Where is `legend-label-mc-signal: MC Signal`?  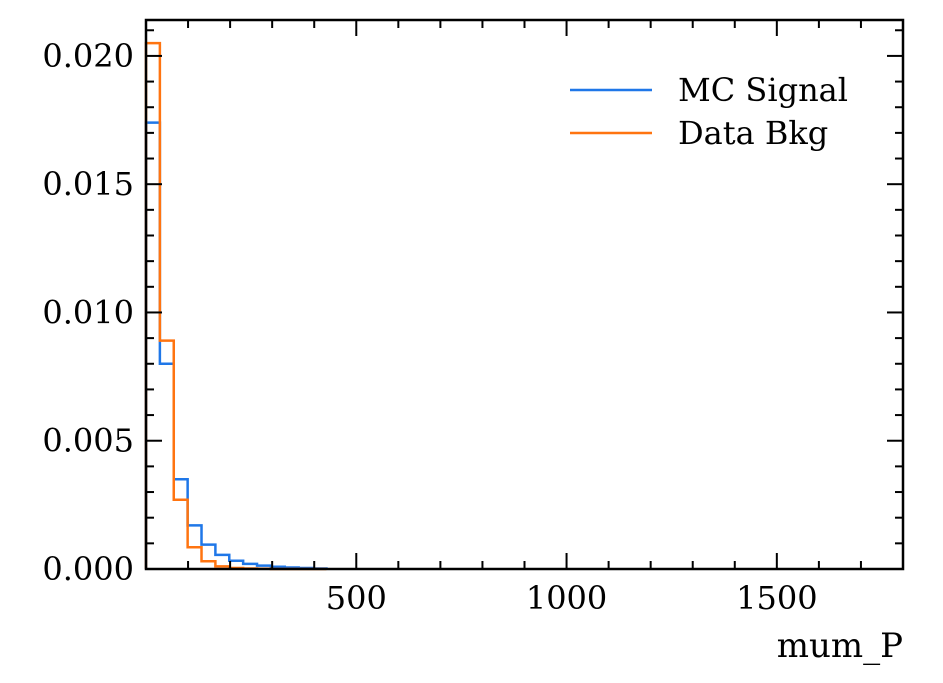 legend-label-mc-signal: MC Signal is located at coordinates (763, 90).